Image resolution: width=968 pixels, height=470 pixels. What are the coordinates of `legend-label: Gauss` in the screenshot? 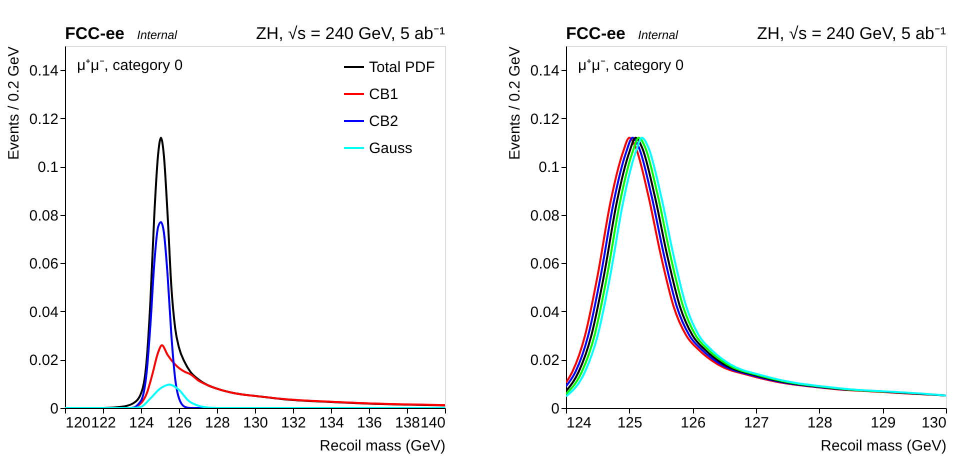 It's located at (390, 148).